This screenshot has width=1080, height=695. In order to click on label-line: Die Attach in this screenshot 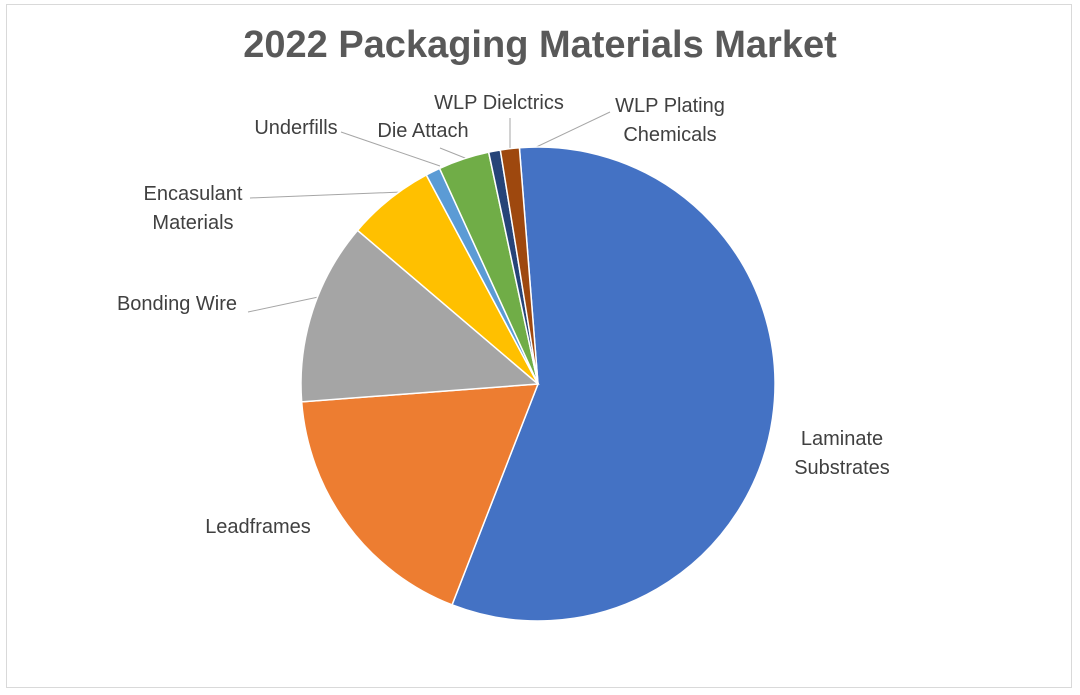, I will do `click(422, 131)`.